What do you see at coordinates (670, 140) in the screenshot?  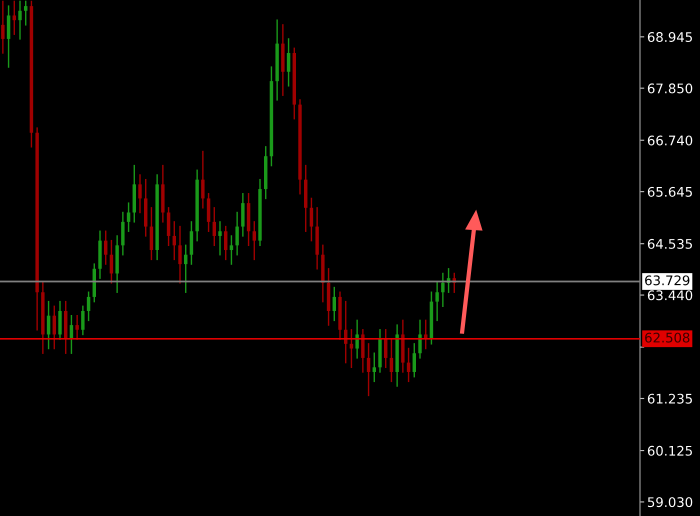 I see `y-tick-label: 66.740` at bounding box center [670, 140].